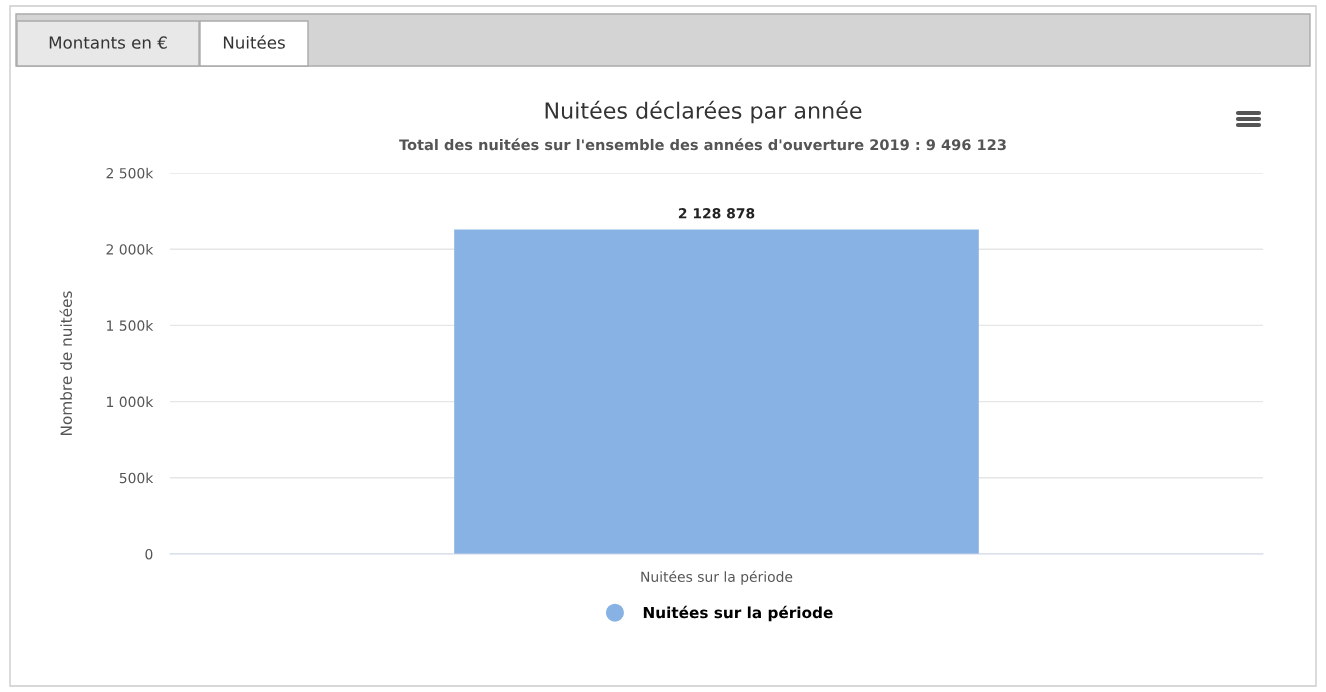  What do you see at coordinates (130, 249) in the screenshot?
I see `y-tick-label: 2 000k` at bounding box center [130, 249].